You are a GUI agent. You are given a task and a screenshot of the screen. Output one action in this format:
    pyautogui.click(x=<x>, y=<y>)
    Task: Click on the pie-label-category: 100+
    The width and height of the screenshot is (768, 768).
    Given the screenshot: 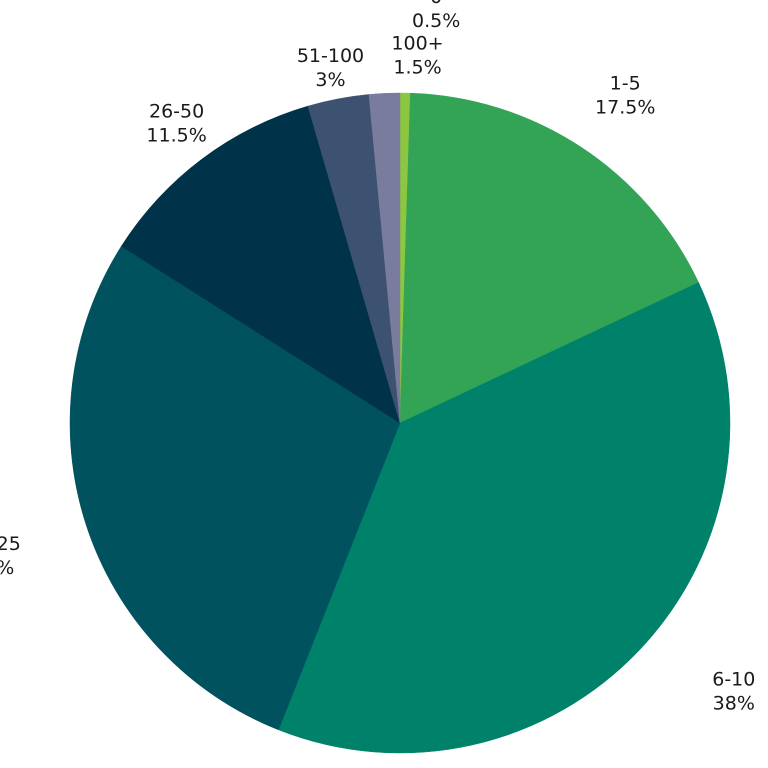 What is the action you would take?
    pyautogui.click(x=417, y=43)
    